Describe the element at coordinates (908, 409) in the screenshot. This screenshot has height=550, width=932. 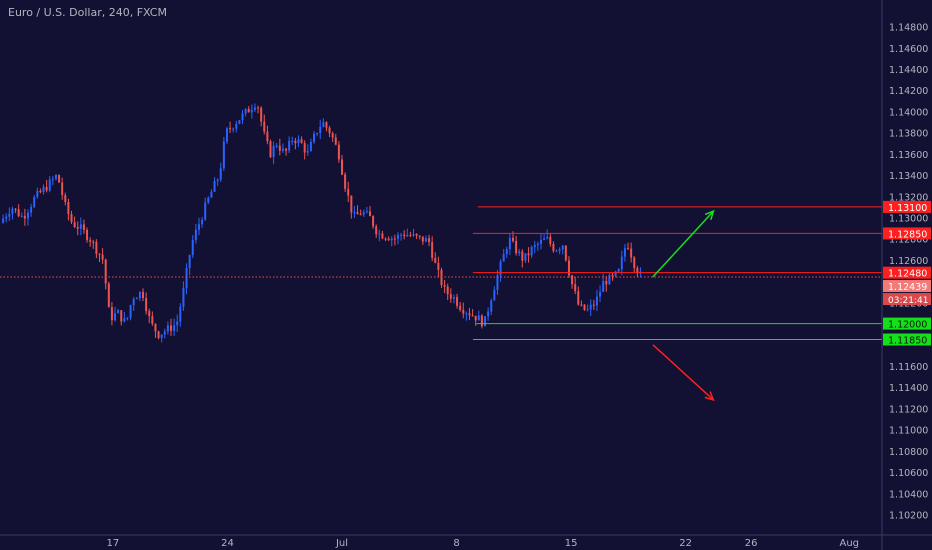
I see `price-tick-label: 1.11200` at that location.